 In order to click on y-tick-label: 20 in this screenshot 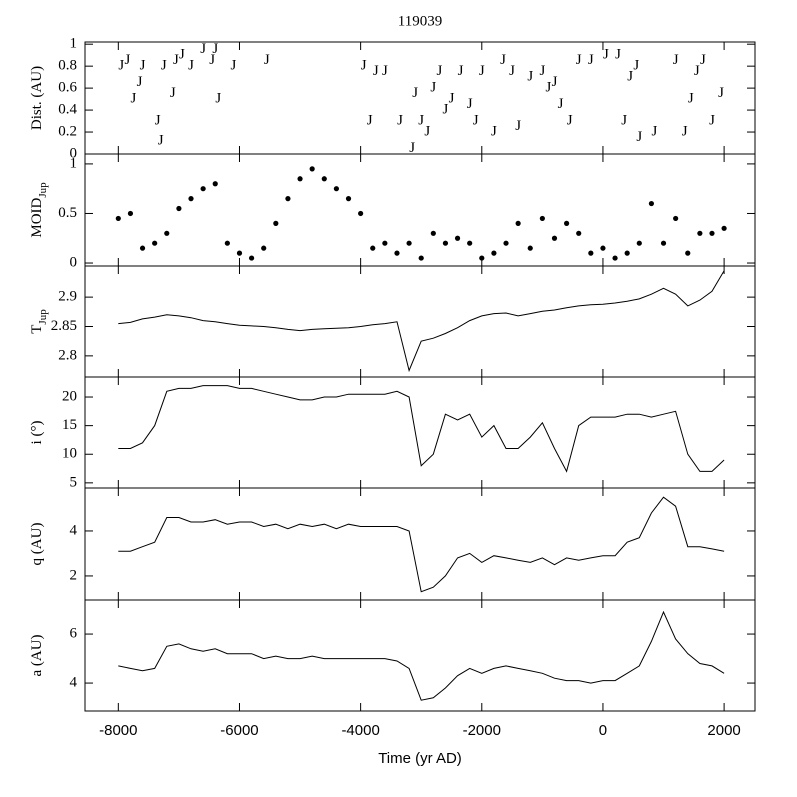, I will do `click(69, 396)`.